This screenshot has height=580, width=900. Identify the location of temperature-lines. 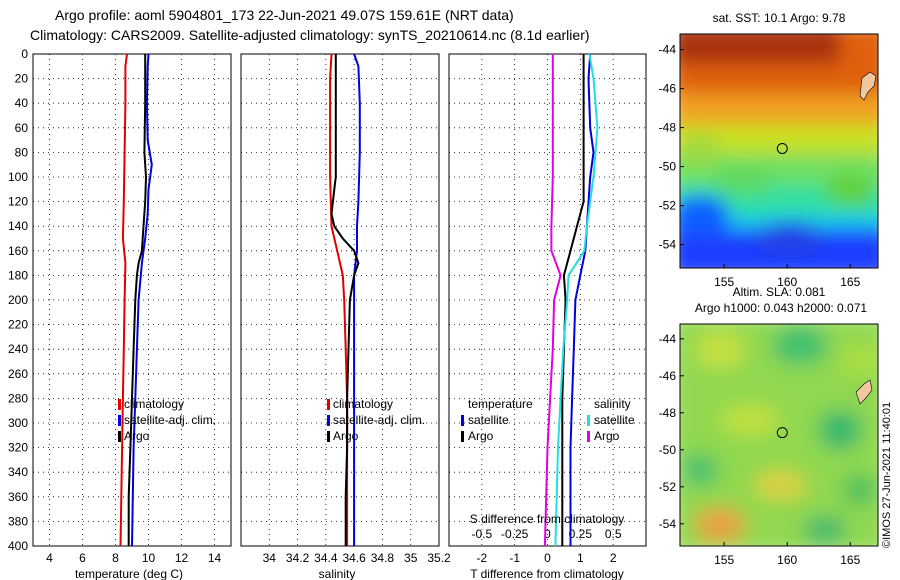
(136, 300).